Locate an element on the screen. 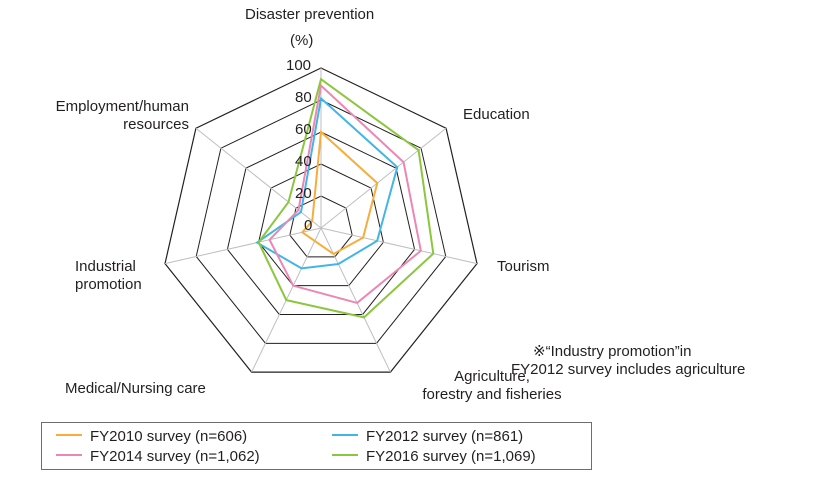  category-label-2: Tourism is located at coordinates (523, 267).